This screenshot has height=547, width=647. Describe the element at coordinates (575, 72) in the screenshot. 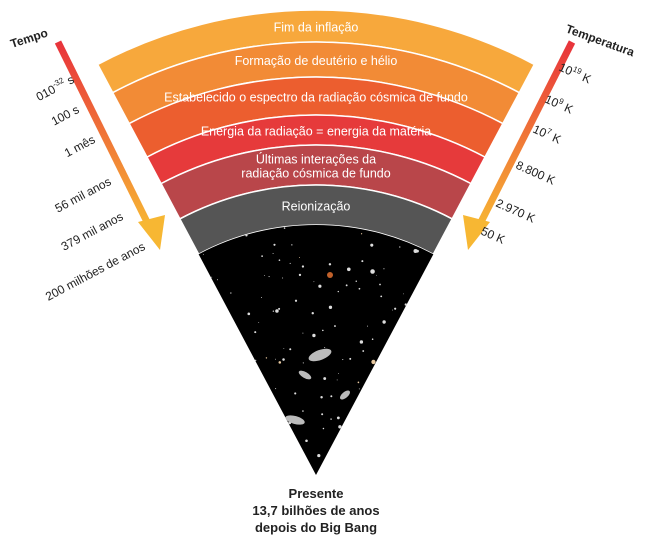

I see `temperatures-label: 1019 K` at that location.